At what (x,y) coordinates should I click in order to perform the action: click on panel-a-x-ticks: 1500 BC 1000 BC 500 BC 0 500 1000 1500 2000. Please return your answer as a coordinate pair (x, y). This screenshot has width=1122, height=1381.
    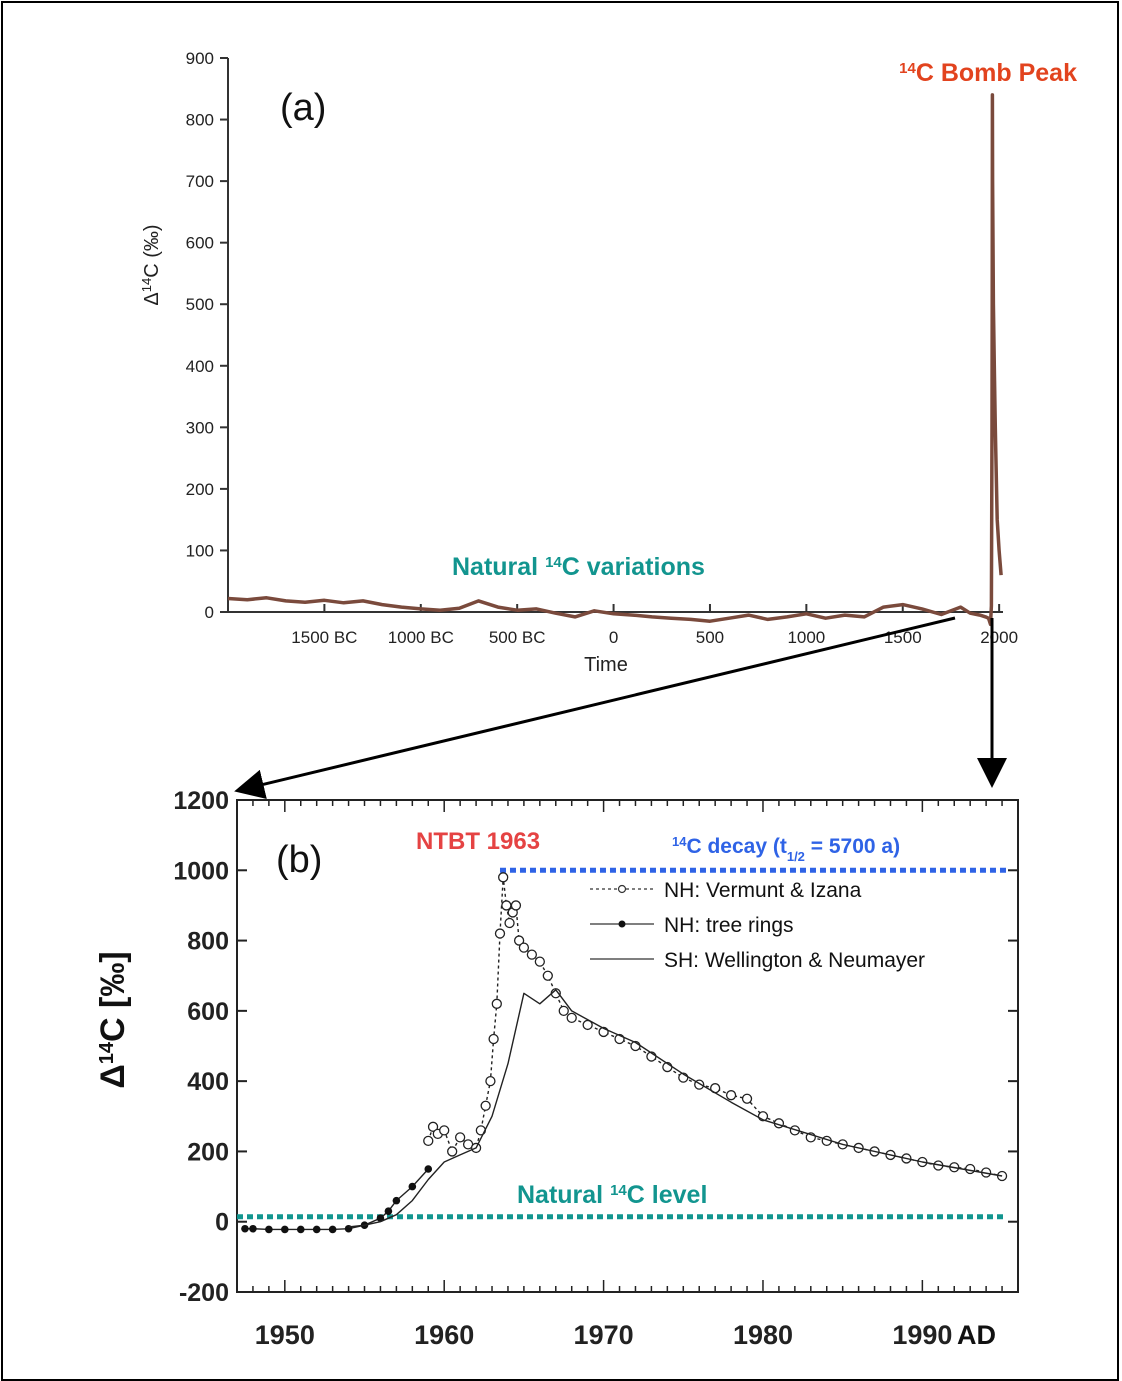
    Looking at the image, I should click on (654, 625).